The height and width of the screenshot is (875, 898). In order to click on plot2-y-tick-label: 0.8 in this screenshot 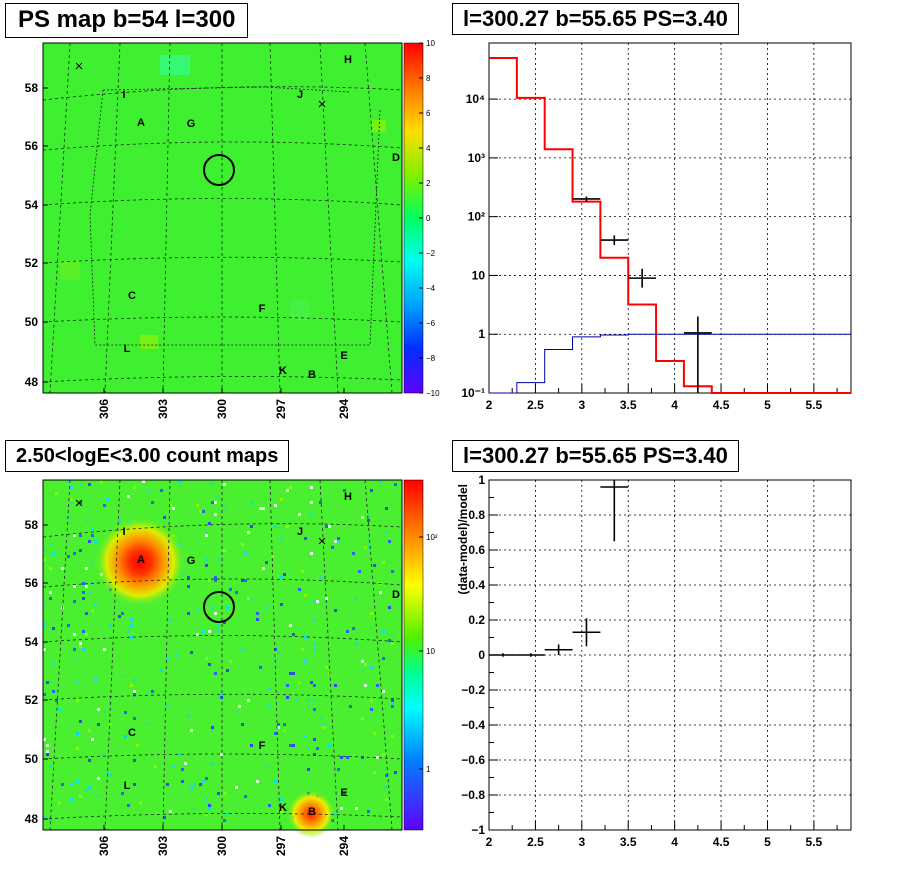, I will do `click(476, 515)`.